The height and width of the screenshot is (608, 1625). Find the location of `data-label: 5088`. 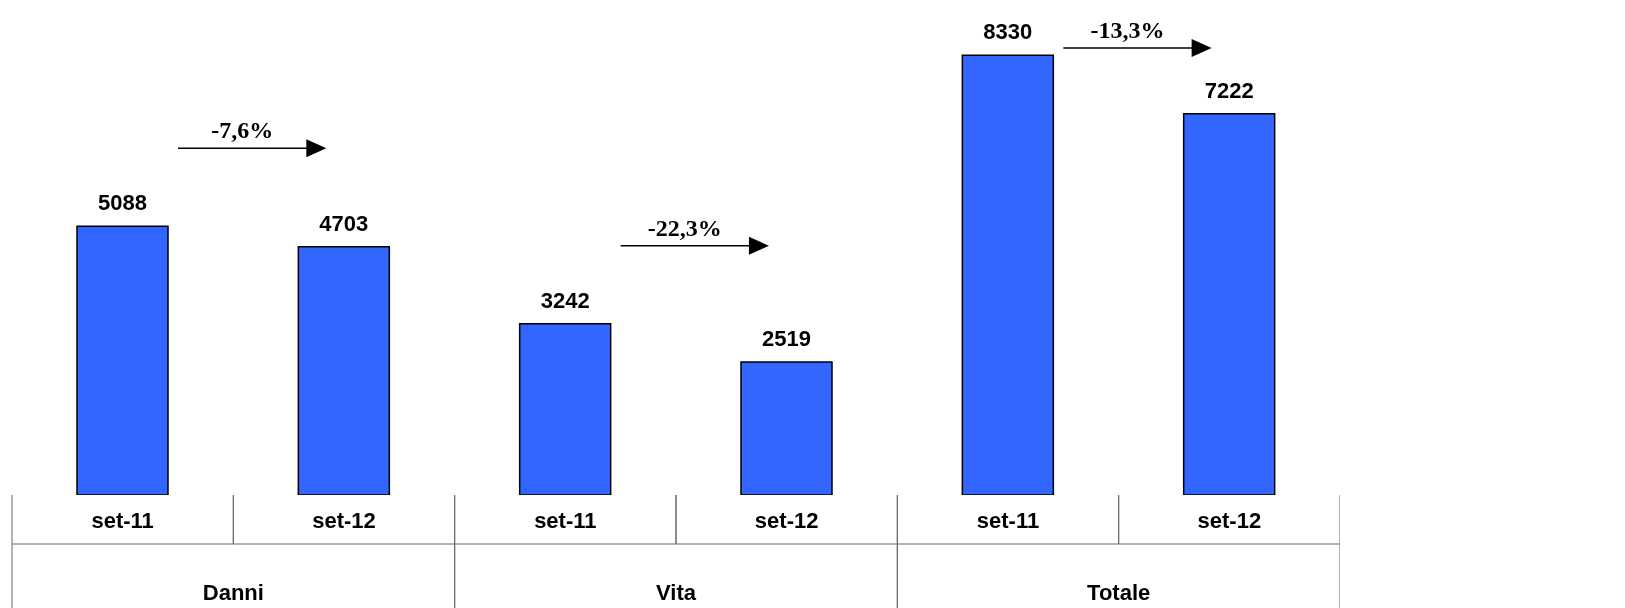

data-label: 5088 is located at coordinates (122, 203).